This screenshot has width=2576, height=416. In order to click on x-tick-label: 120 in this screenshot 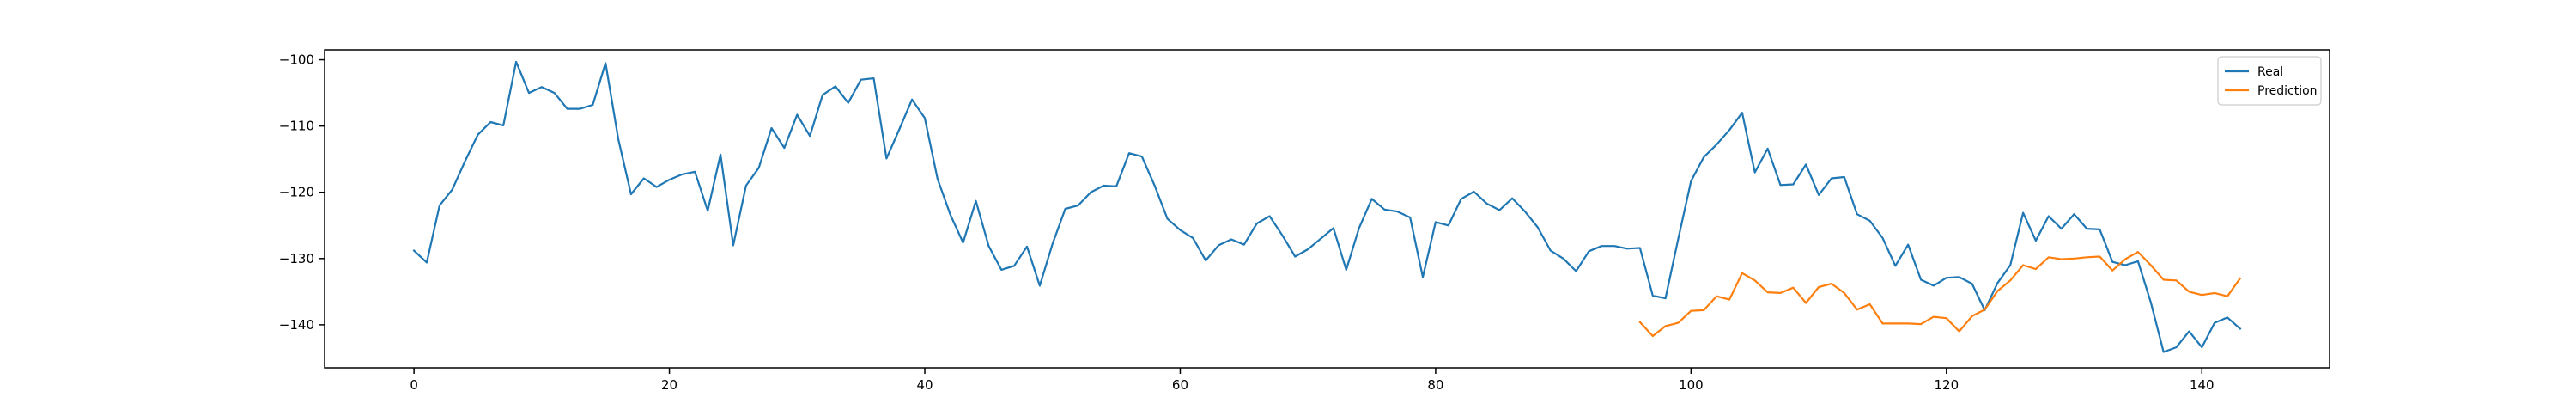, I will do `click(1947, 385)`.